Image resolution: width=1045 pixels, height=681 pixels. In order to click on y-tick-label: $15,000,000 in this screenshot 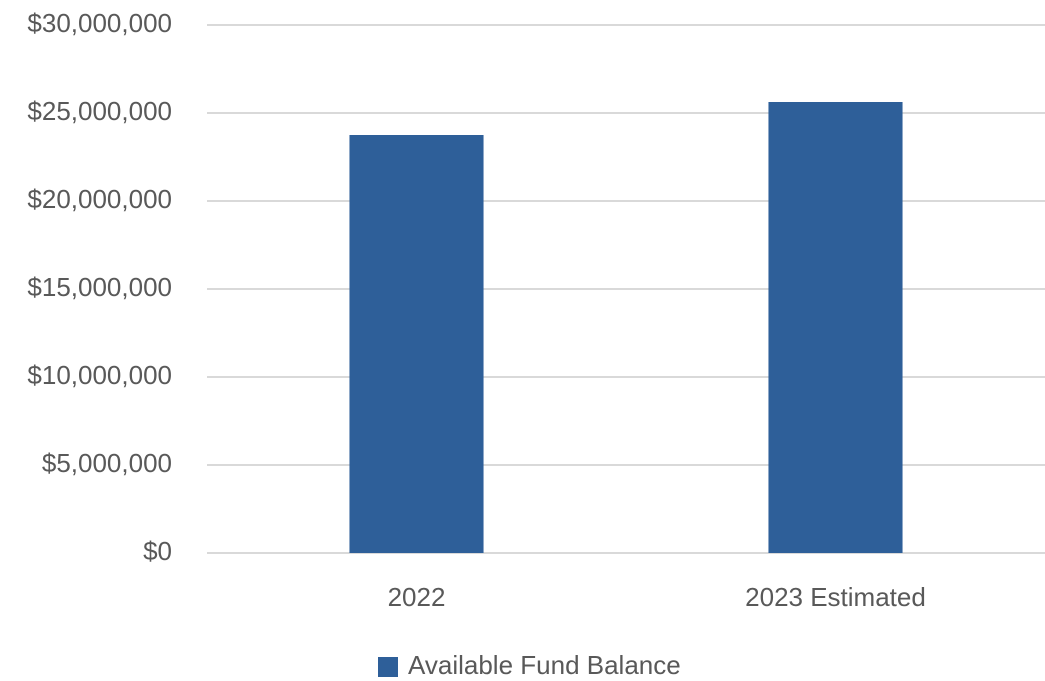, I will do `click(99, 287)`.